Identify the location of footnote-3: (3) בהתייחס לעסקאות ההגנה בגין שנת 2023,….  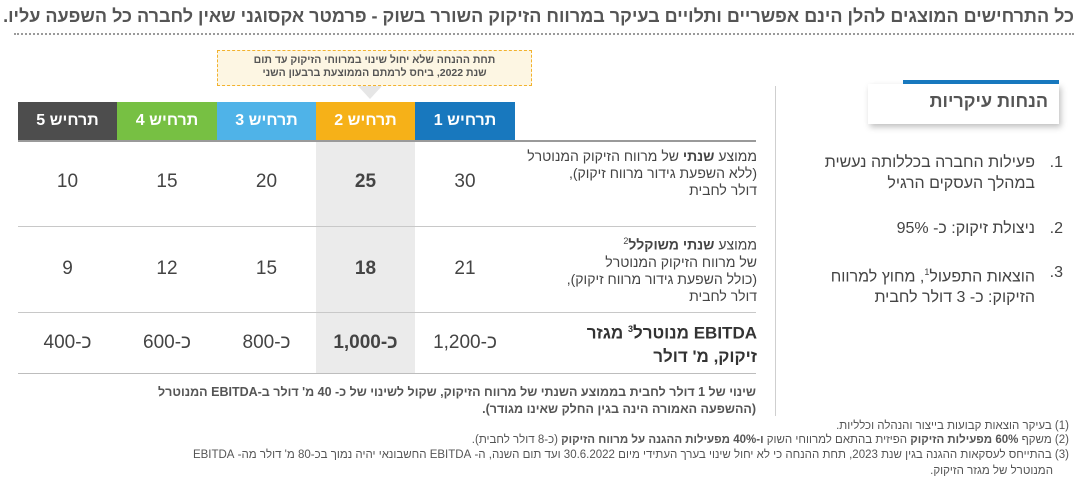
(630, 455).